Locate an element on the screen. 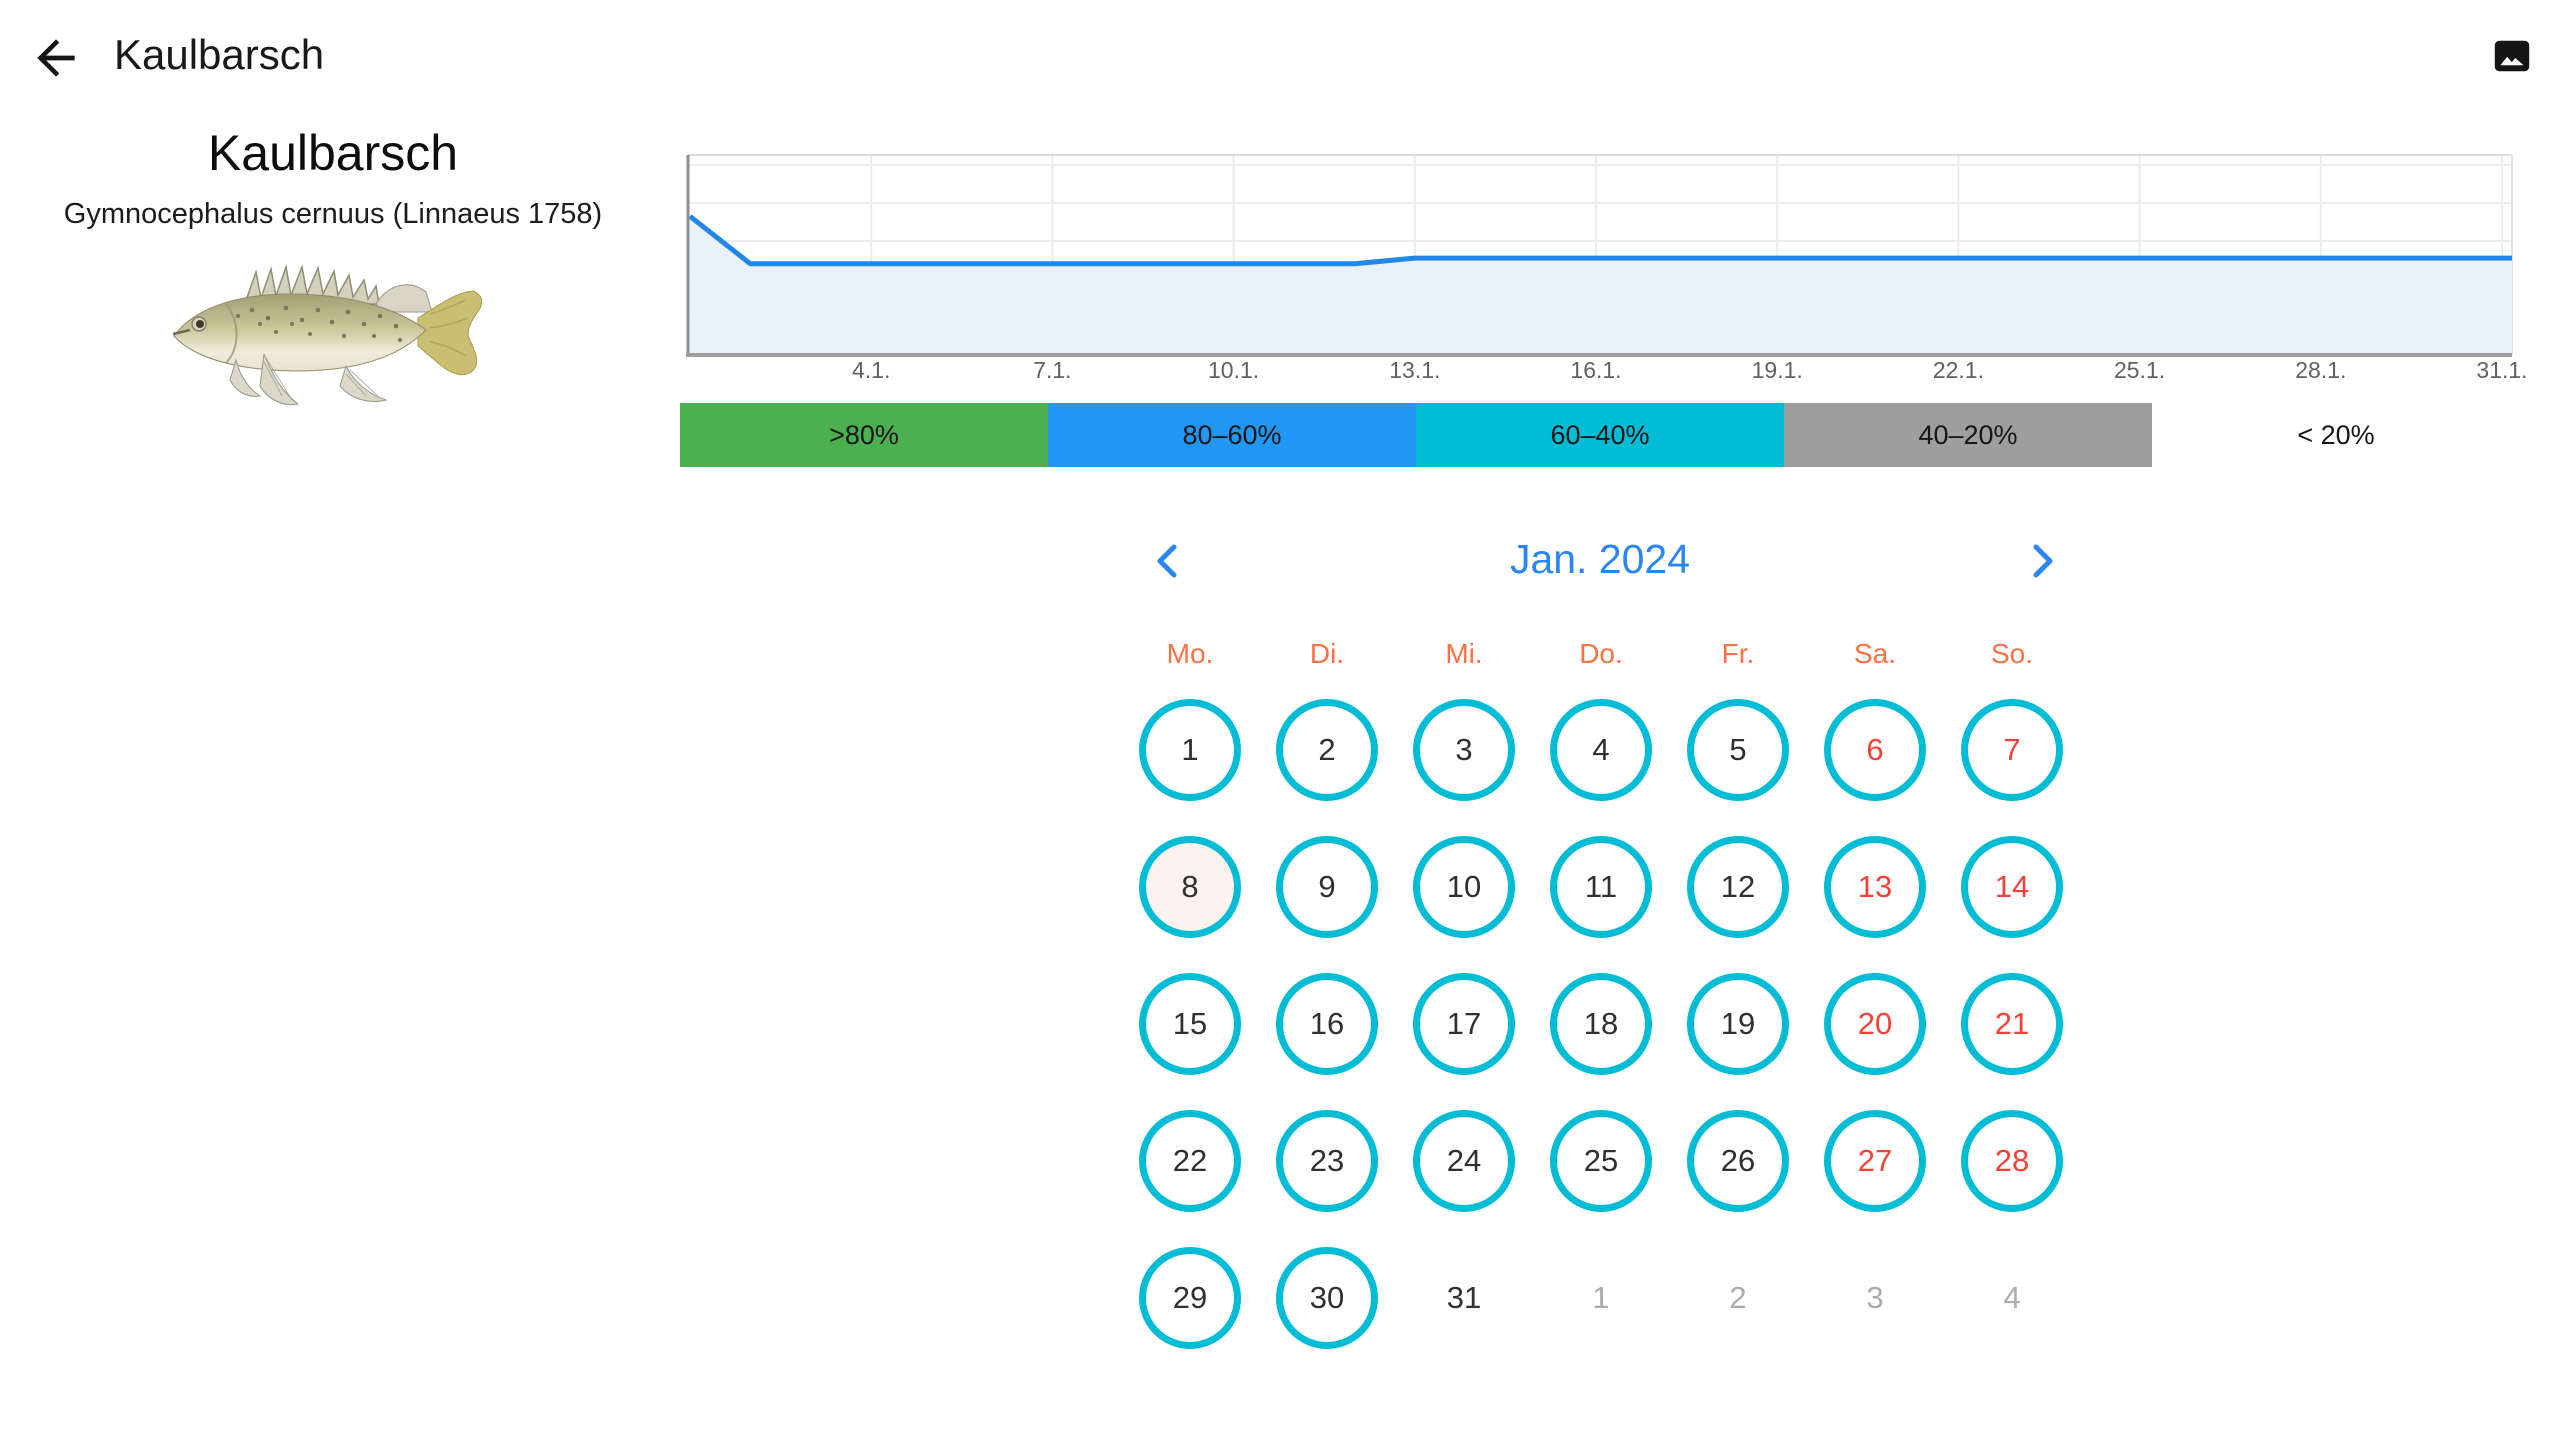  day-number: 11 is located at coordinates (1601, 886).